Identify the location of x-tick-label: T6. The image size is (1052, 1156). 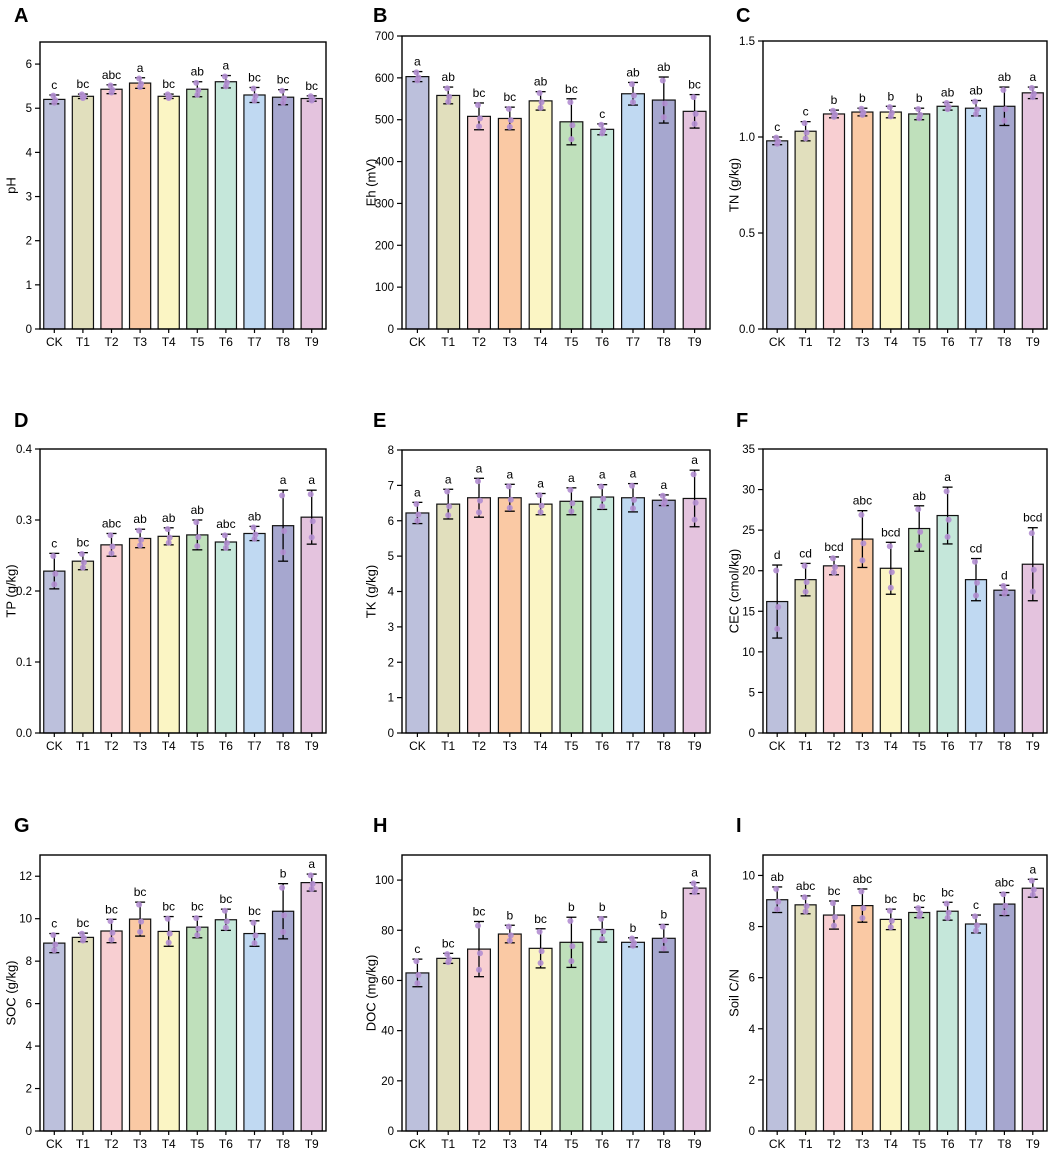
(226, 1144).